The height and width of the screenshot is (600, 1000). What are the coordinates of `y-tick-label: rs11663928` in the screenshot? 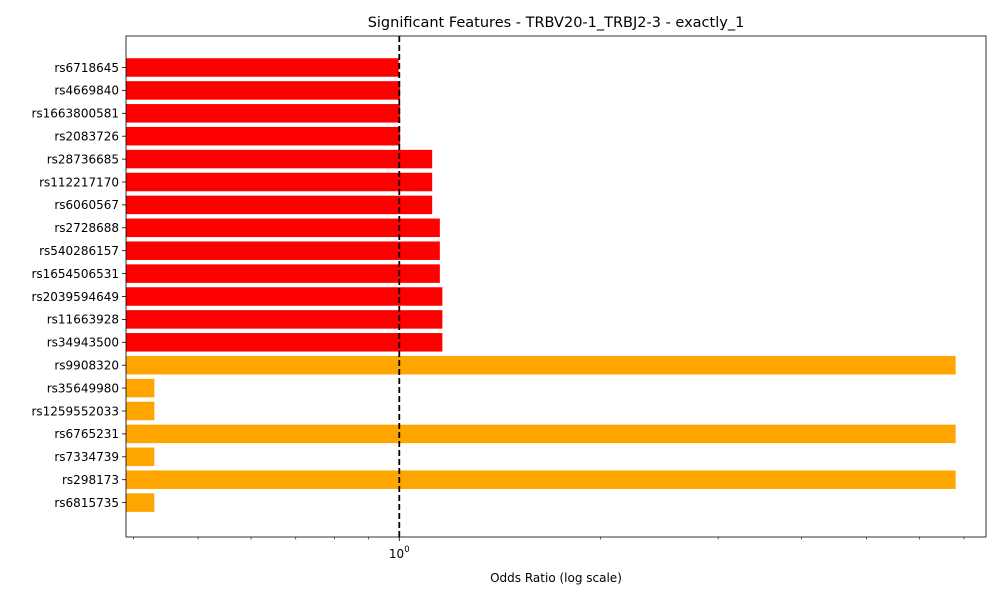 It's located at (83, 320).